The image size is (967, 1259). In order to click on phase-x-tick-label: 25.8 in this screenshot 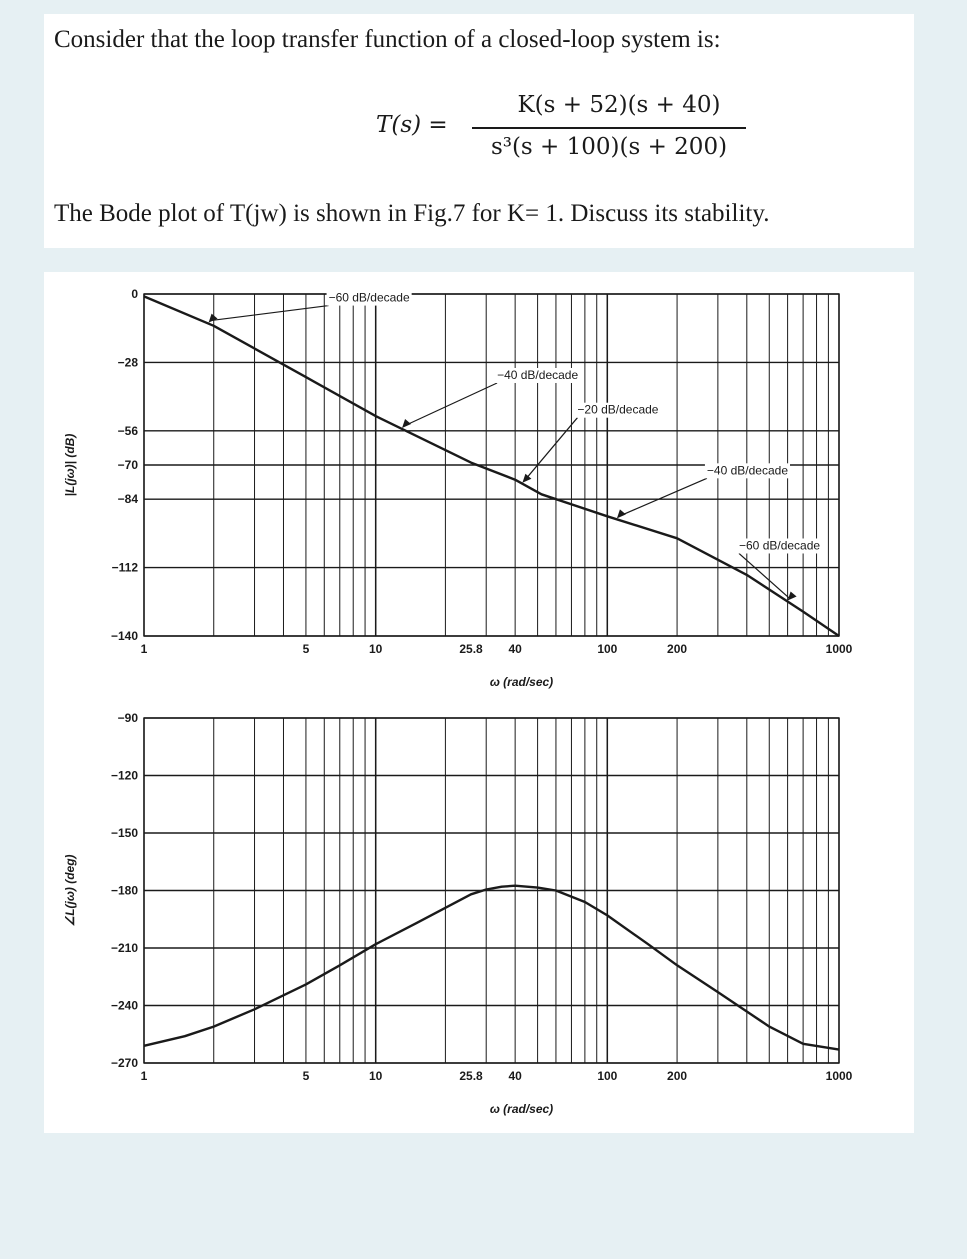, I will do `click(471, 1076)`.